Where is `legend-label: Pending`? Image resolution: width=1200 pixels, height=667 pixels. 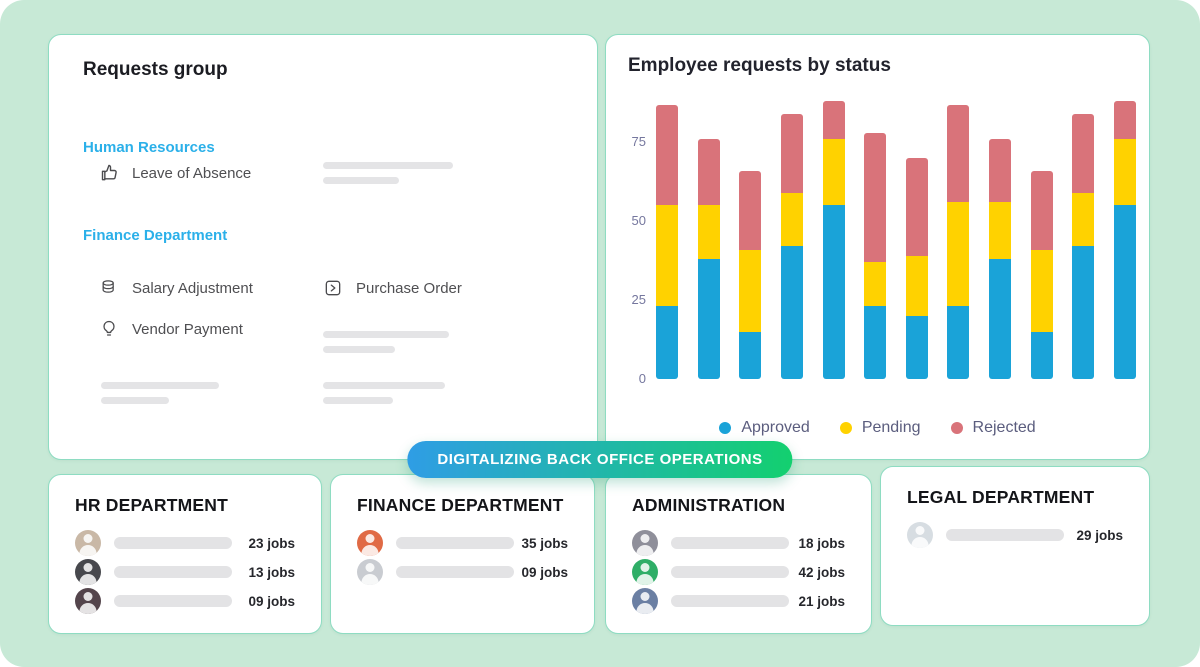 legend-label: Pending is located at coordinates (891, 427).